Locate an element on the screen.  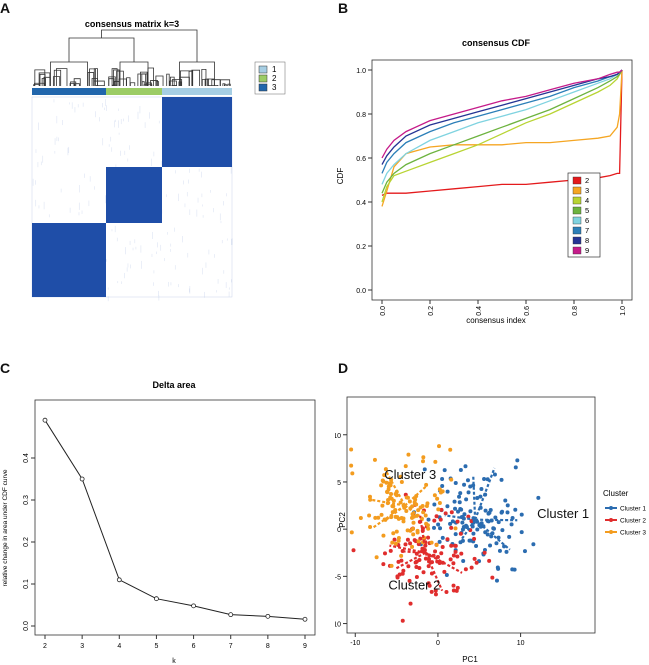
pca-xlabel: PC1 is located at coordinates (470, 659).